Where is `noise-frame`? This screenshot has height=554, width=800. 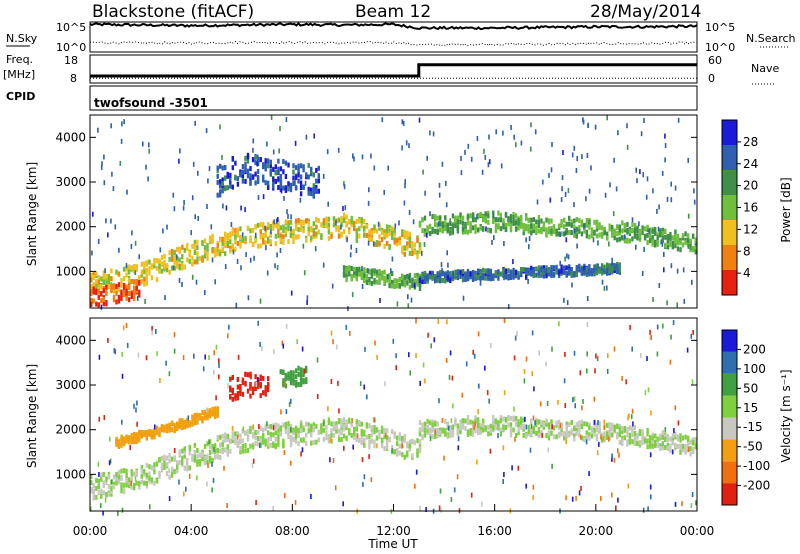
noise-frame is located at coordinates (393, 37).